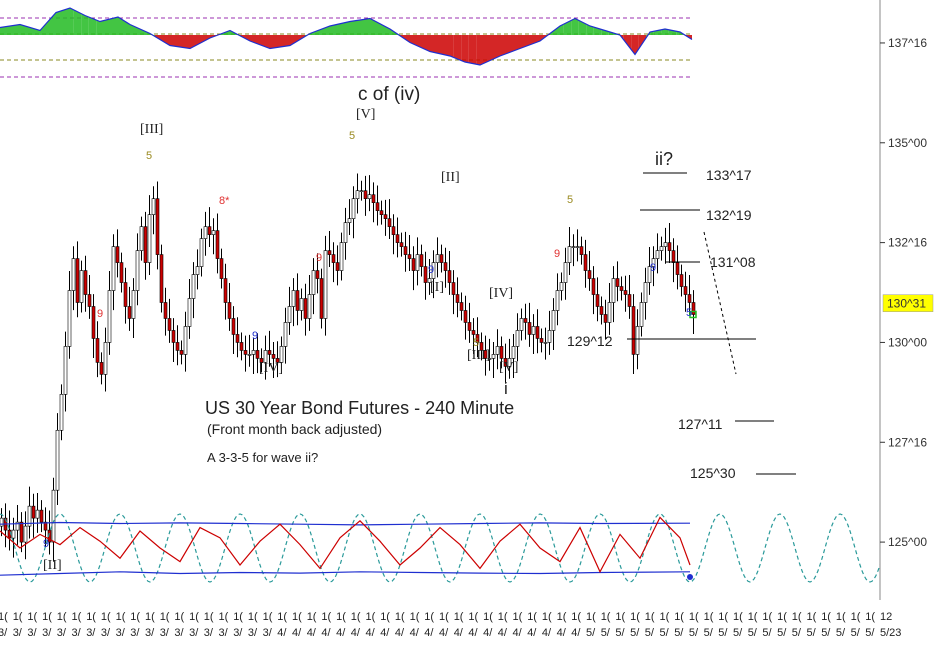 The width and height of the screenshot is (941, 651). Describe the element at coordinates (890, 633) in the screenshot. I see `x-tick-label-bottom: 5/23` at that location.